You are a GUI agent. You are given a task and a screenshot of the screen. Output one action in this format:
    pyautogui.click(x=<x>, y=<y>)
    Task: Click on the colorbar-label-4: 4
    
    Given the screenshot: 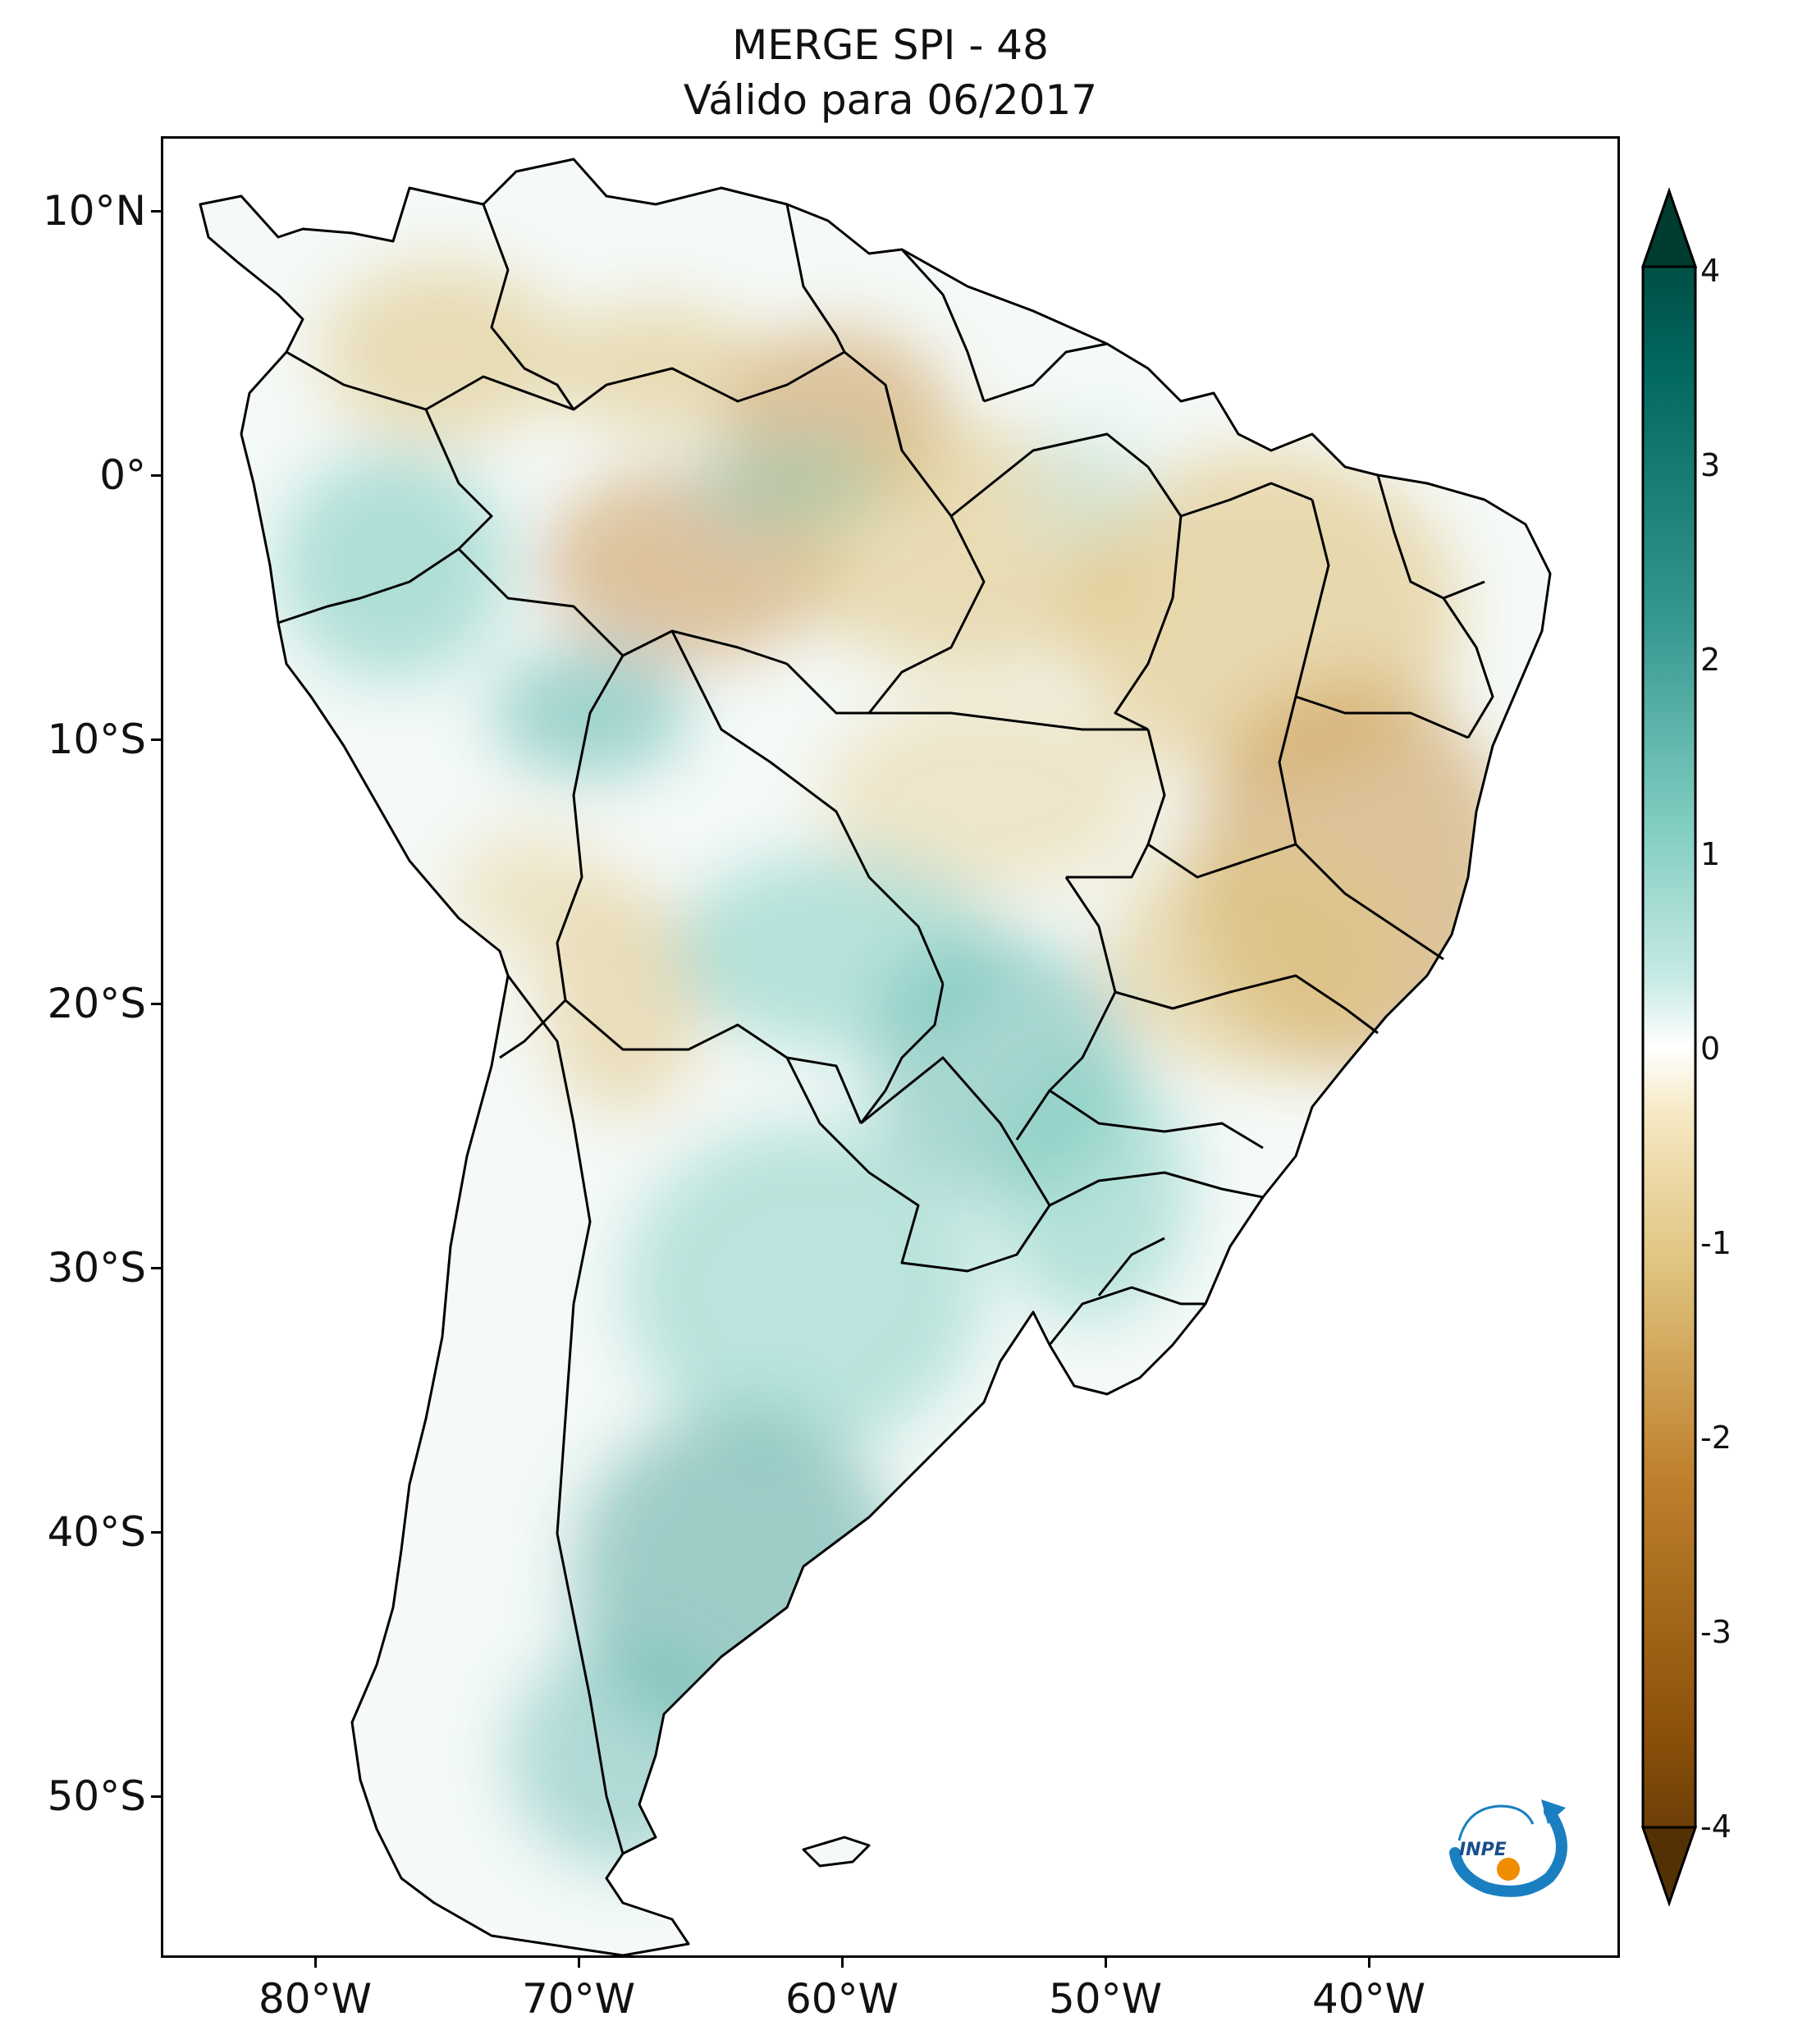 What is the action you would take?
    pyautogui.click(x=1710, y=271)
    